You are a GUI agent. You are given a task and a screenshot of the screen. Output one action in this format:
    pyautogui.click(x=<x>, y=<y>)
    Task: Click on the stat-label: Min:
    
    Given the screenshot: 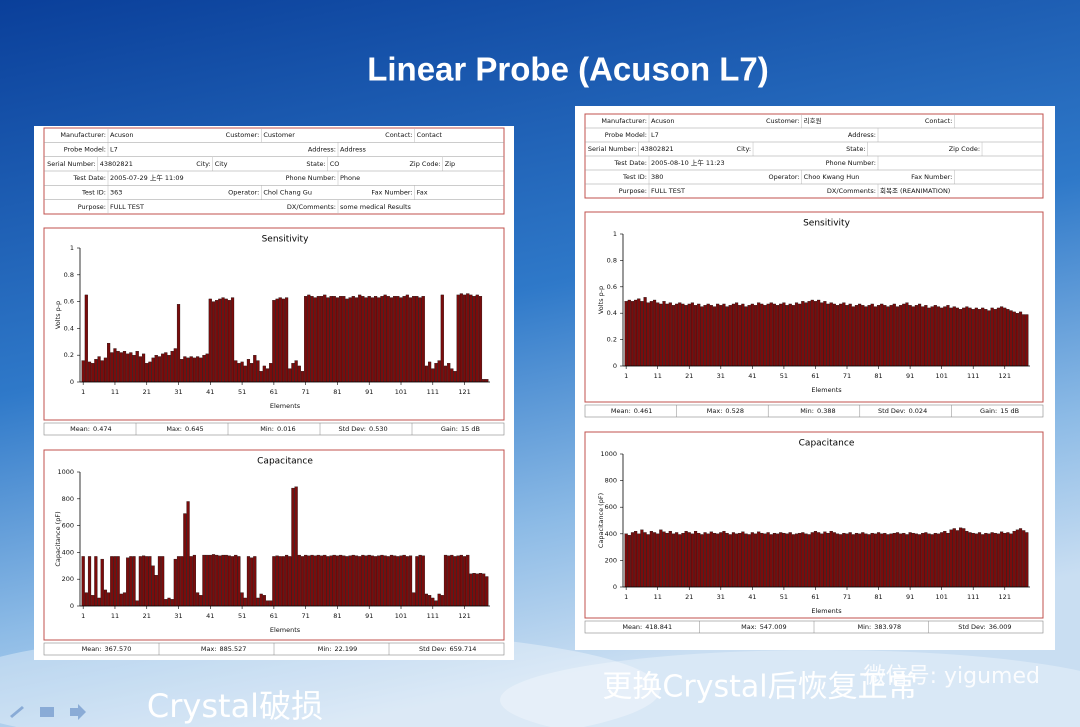 What is the action you would take?
    pyautogui.click(x=865, y=627)
    